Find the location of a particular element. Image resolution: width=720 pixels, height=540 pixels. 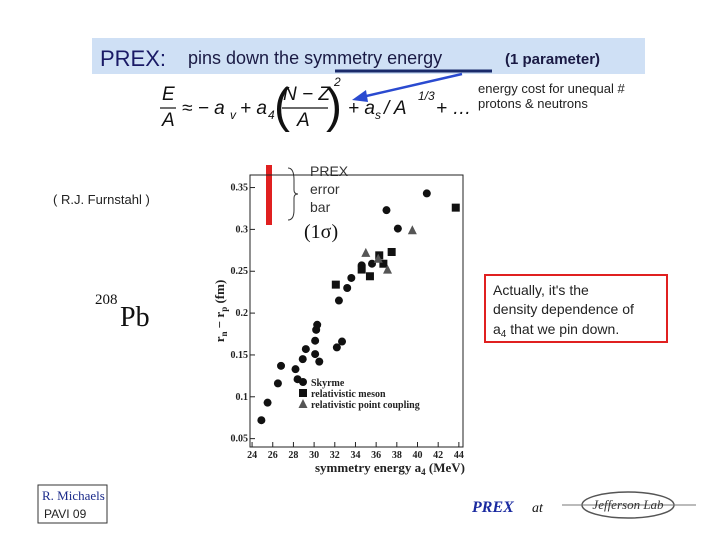

callout-box is located at coordinates (576, 308).